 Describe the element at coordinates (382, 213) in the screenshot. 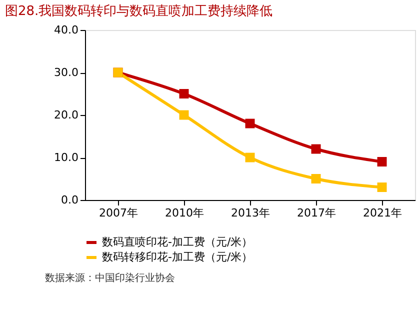

I see `x-tick-label: 2021年` at that location.